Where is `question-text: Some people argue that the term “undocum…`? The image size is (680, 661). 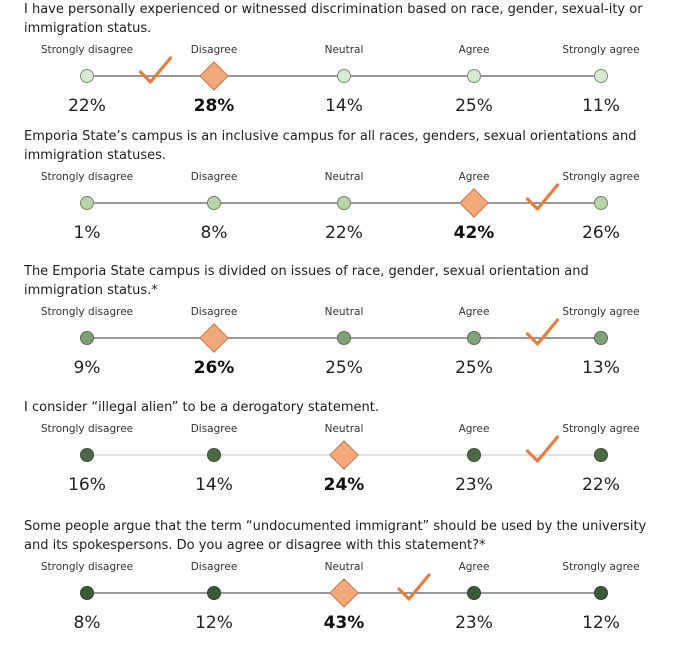
question-text: Some people argue that the term “undocum… is located at coordinates (335, 536).